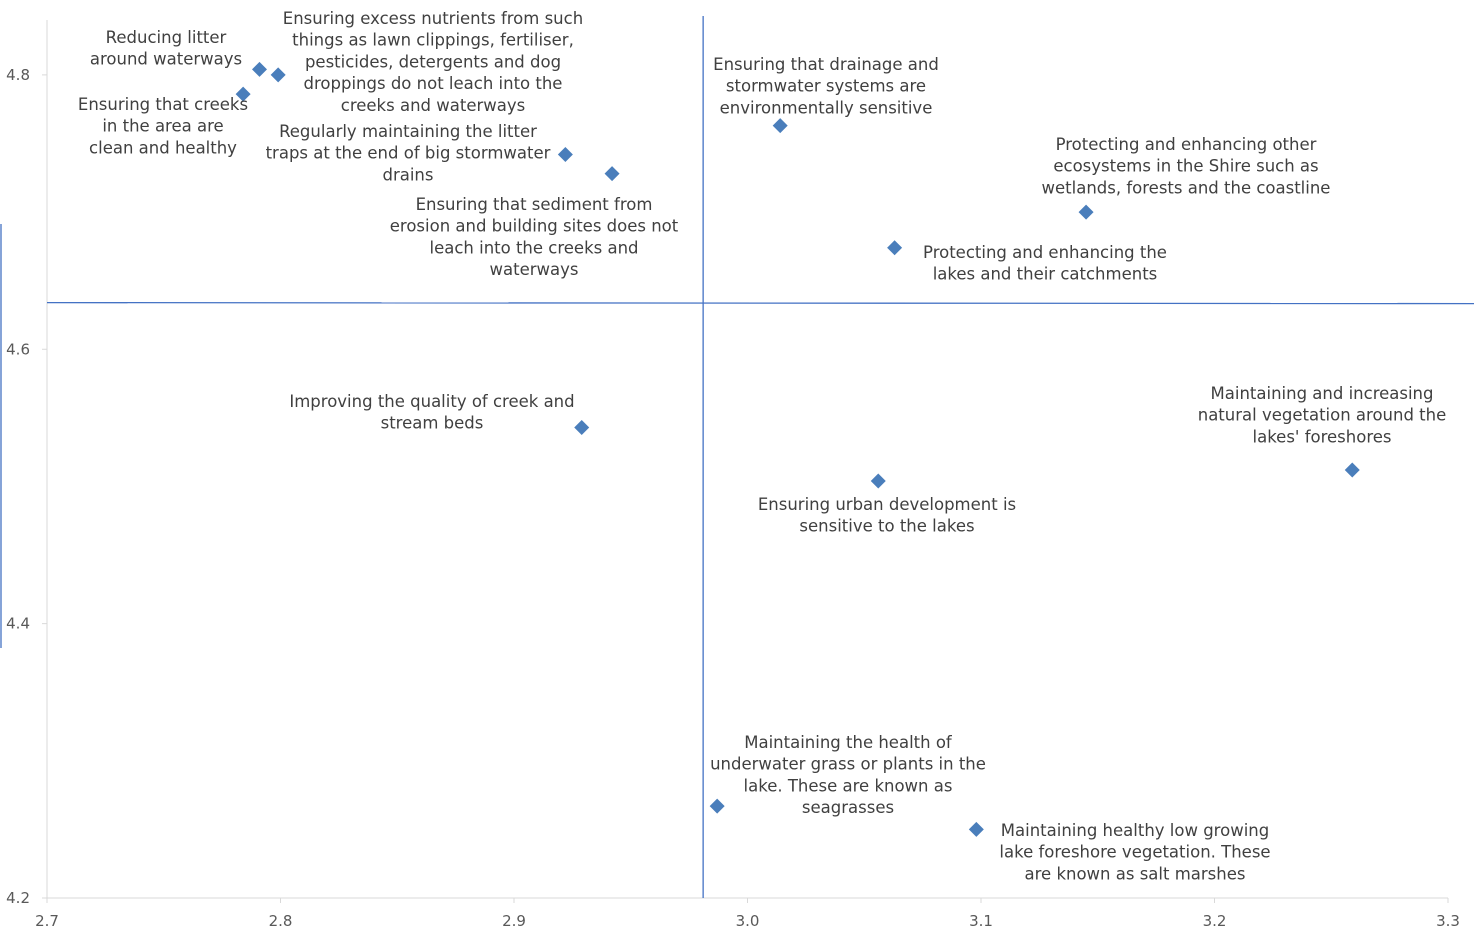 This screenshot has width=1474, height=934. Describe the element at coordinates (1448, 921) in the screenshot. I see `x-tick-label: 3.3` at that location.